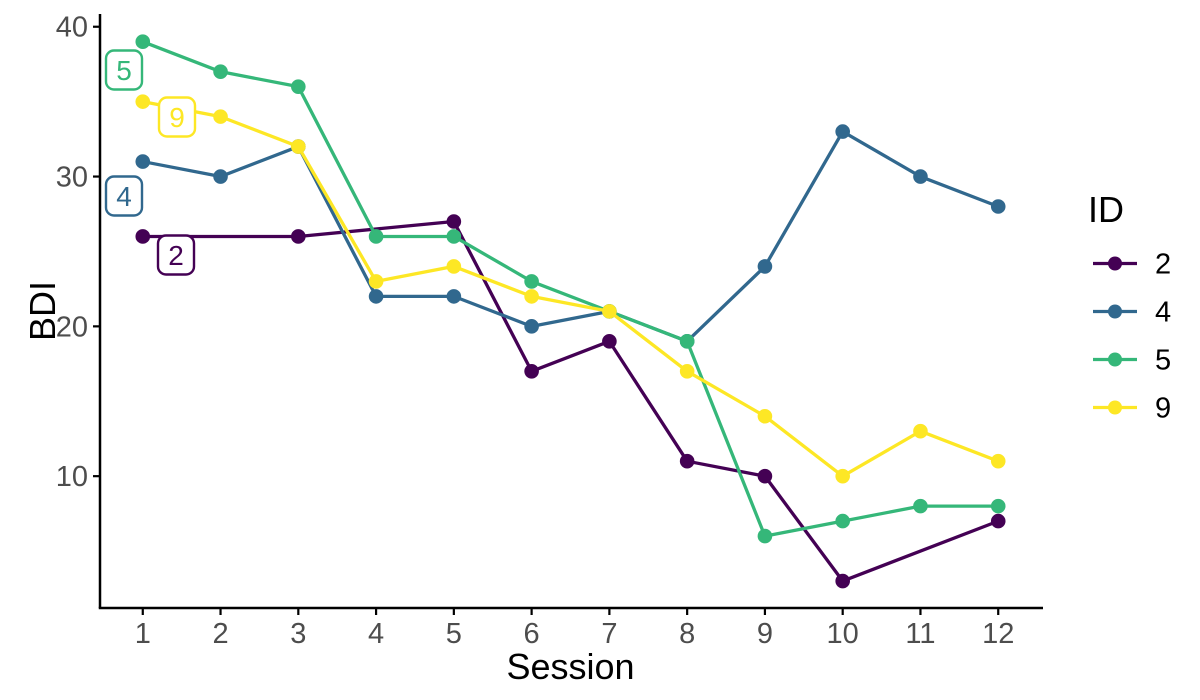  What do you see at coordinates (1163, 361) in the screenshot?
I see `legend-label: 5` at bounding box center [1163, 361].